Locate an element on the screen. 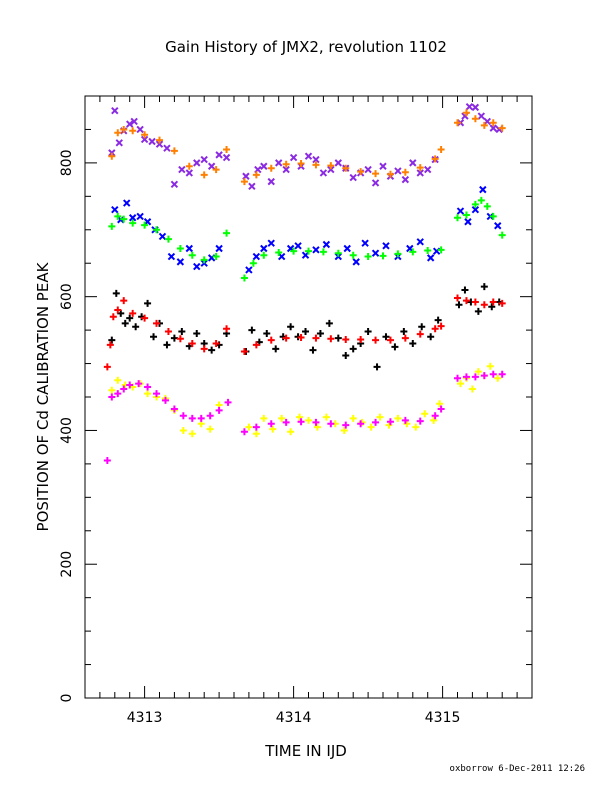 The height and width of the screenshot is (792, 612). x-tick-label: 4315 is located at coordinates (443, 718).